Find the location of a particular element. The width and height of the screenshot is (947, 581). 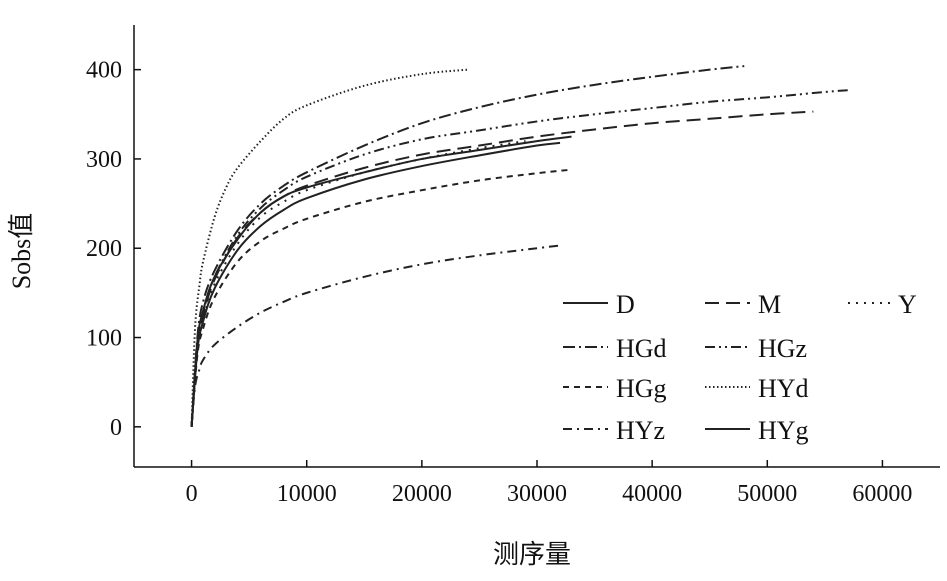

x-tick-label: 10000 is located at coordinates (307, 494).